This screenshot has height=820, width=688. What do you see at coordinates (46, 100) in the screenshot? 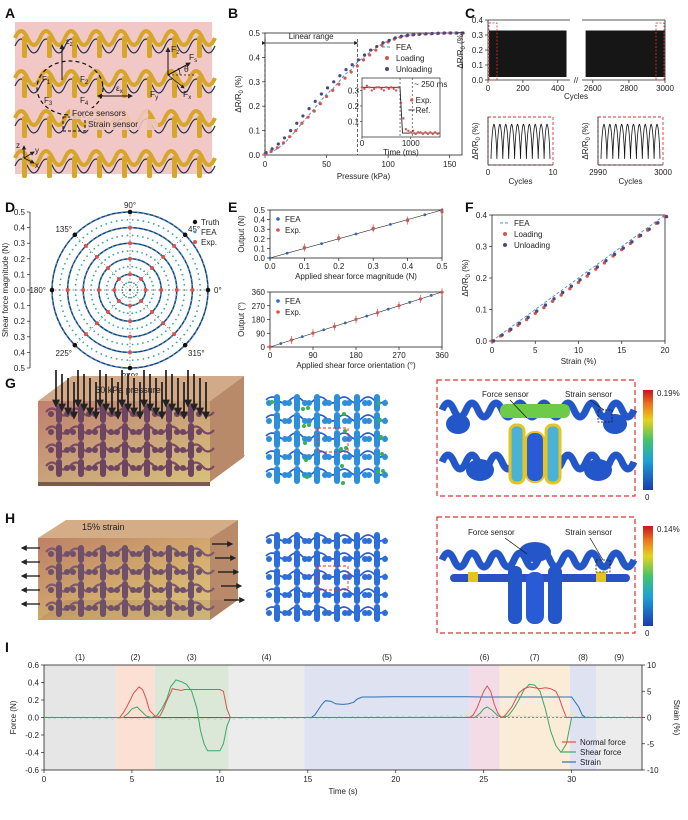
I see `panel-a-label-f3: F` at bounding box center [46, 100].